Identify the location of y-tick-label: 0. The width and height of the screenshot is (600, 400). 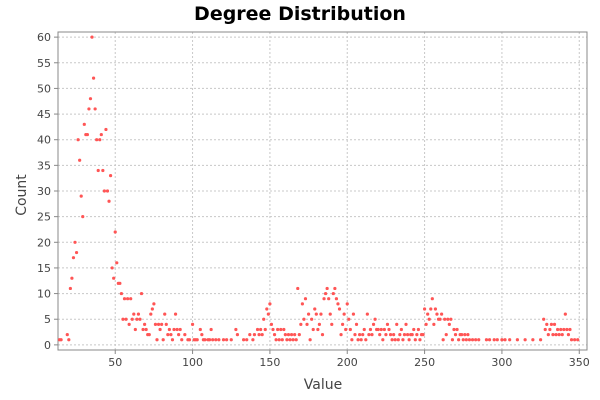
(47, 345).